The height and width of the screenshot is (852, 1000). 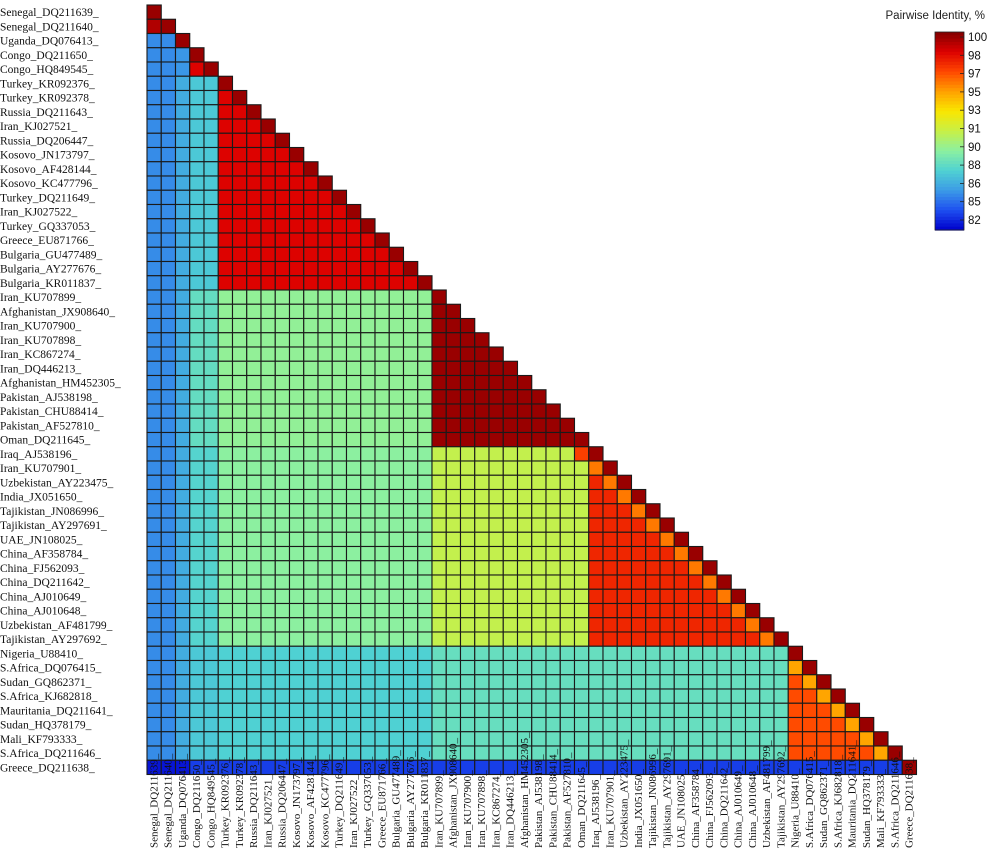 What do you see at coordinates (439, 809) in the screenshot?
I see `column-label: Iran_KU707899_` at bounding box center [439, 809].